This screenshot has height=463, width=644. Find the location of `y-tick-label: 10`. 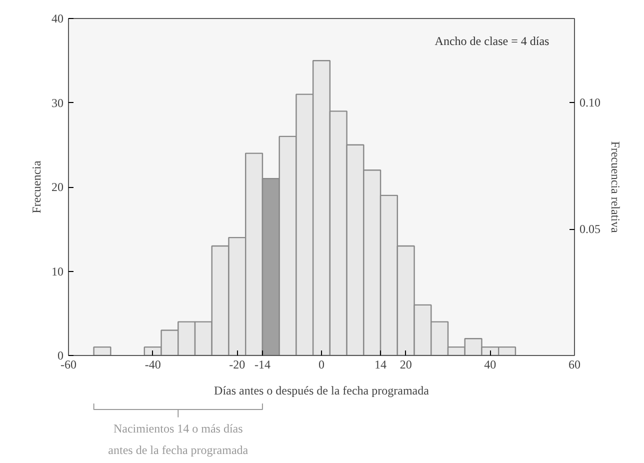

y-tick-label: 10 is located at coordinates (58, 271).